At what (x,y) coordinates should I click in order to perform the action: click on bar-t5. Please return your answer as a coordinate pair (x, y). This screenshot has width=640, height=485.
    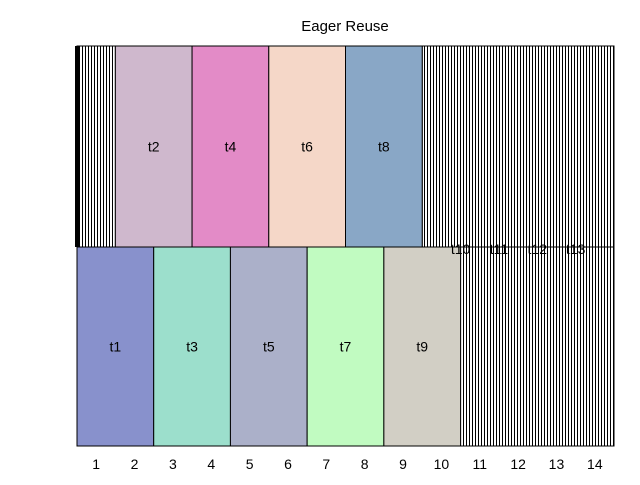
    Looking at the image, I should click on (268, 346).